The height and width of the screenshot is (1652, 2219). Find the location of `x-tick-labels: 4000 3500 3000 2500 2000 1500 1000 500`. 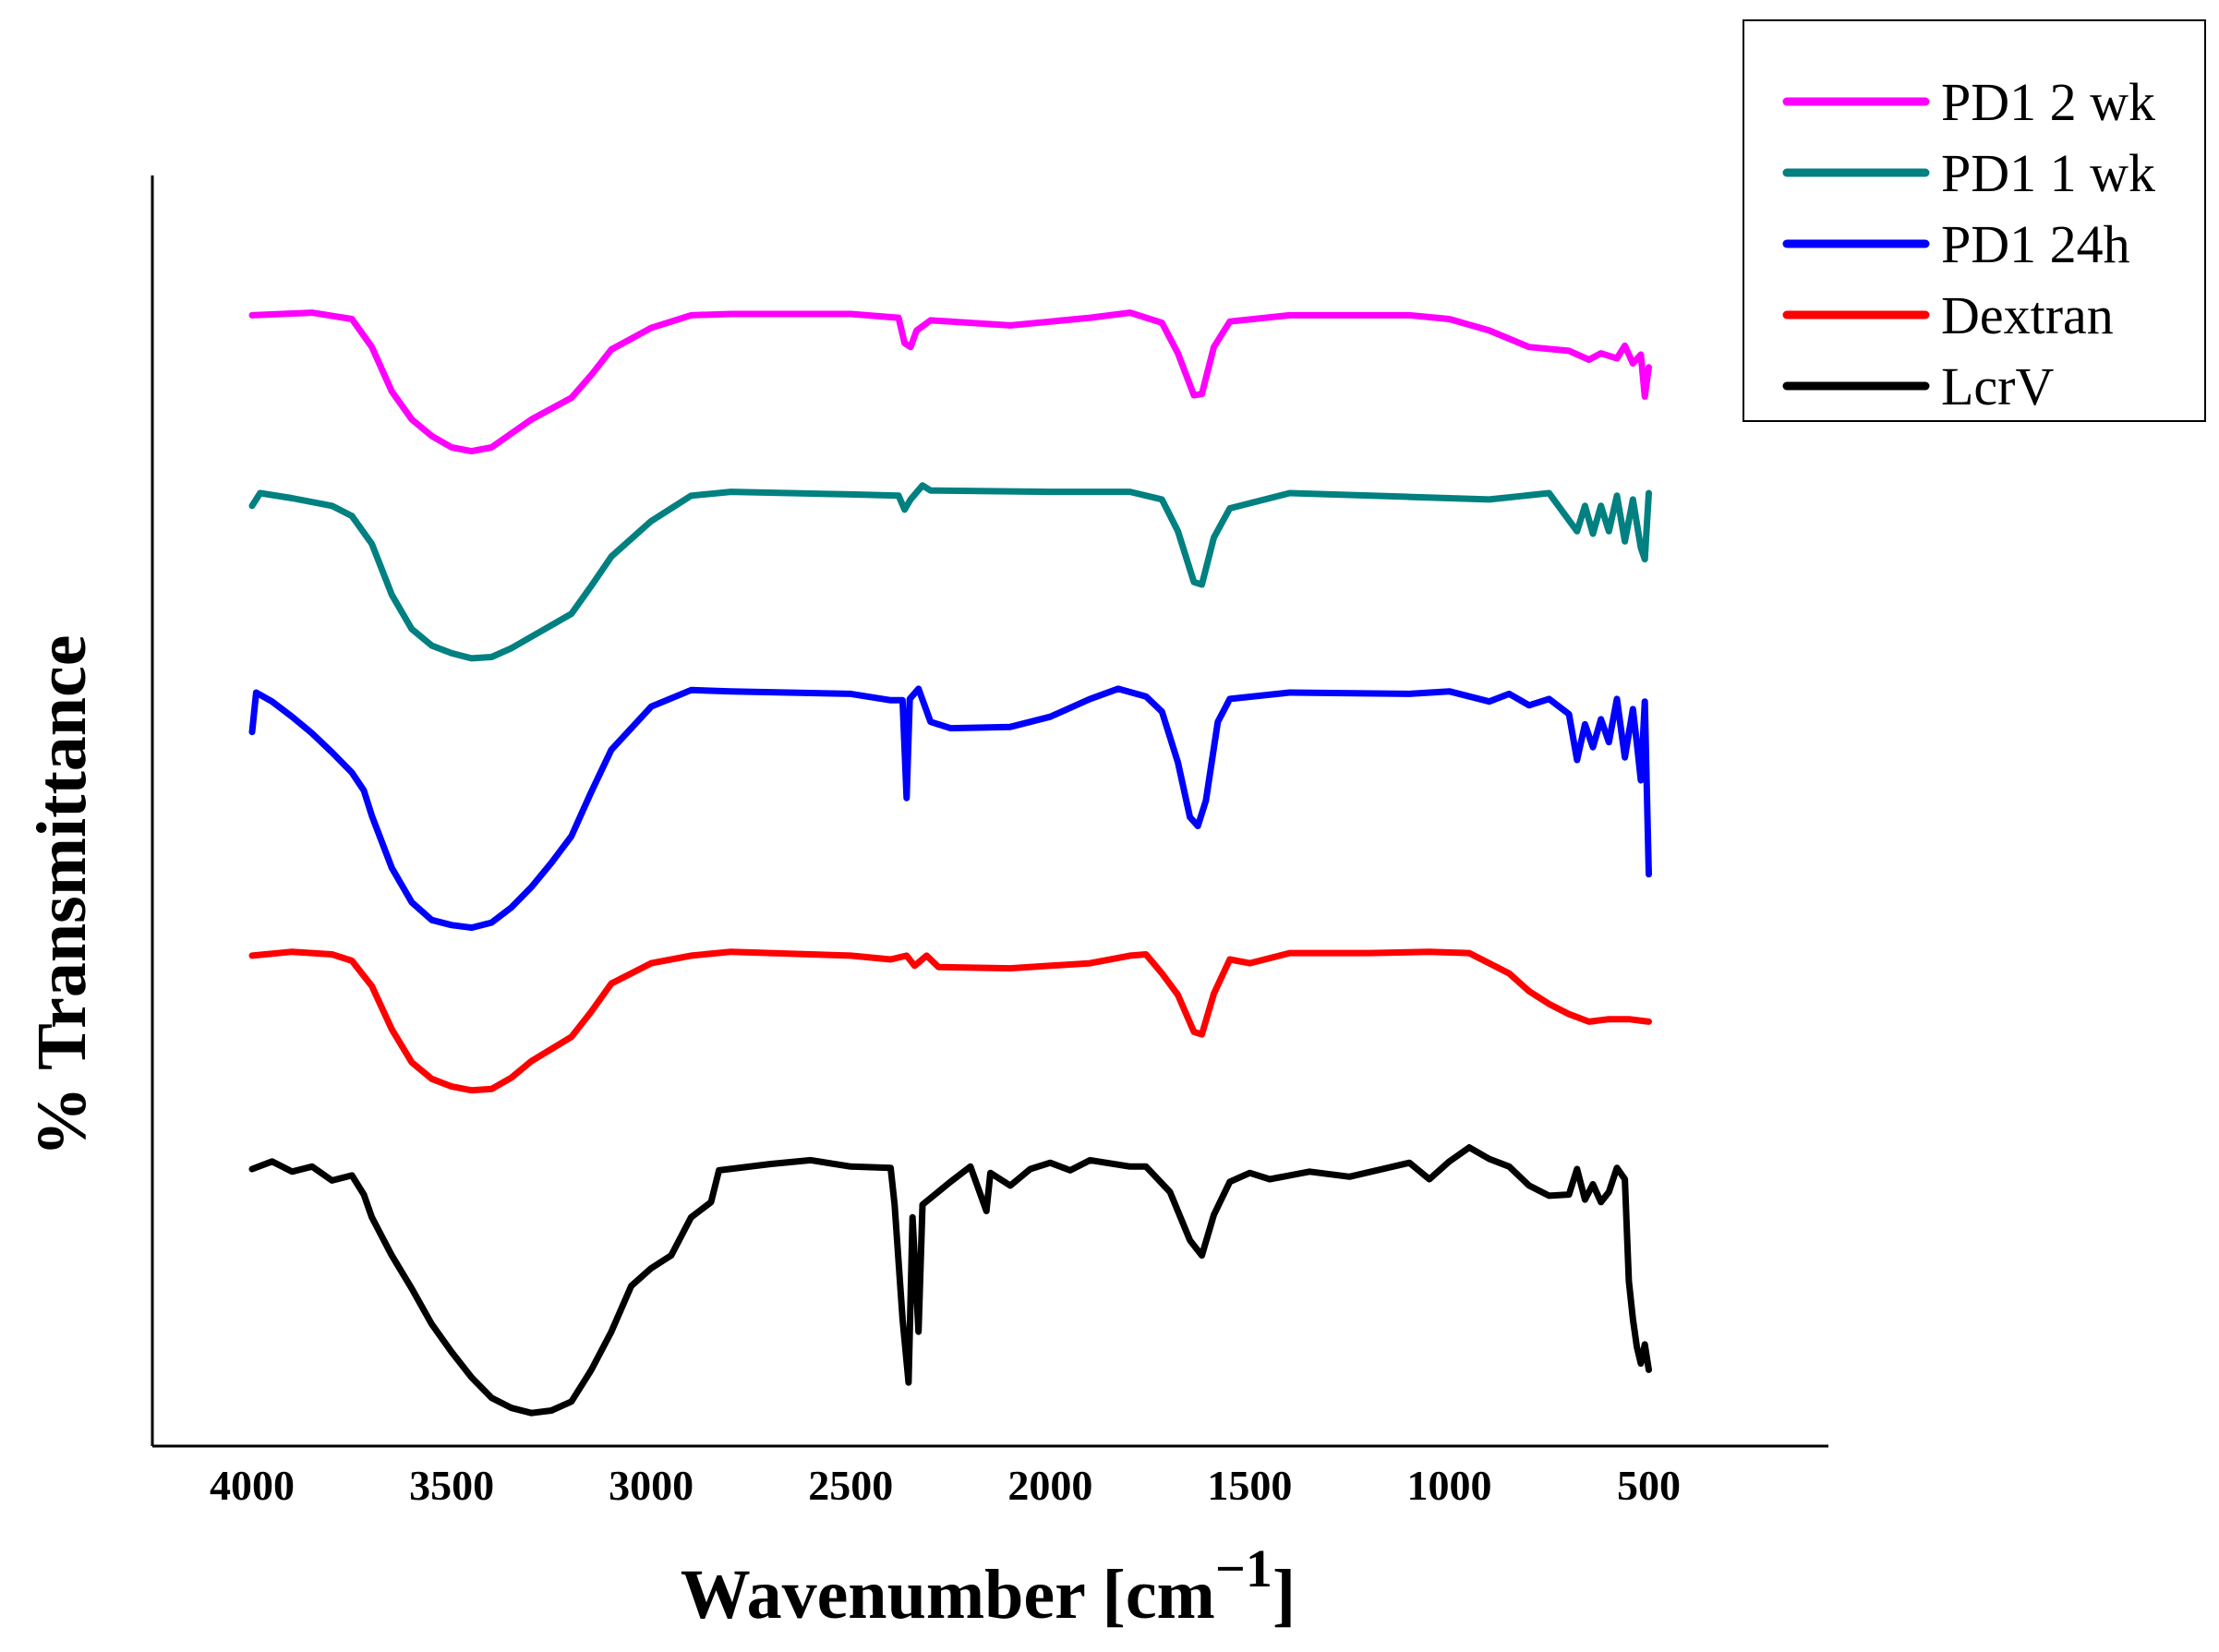

x-tick-labels: 4000 3500 3000 2500 2000 1500 1000 500 is located at coordinates (946, 1485).